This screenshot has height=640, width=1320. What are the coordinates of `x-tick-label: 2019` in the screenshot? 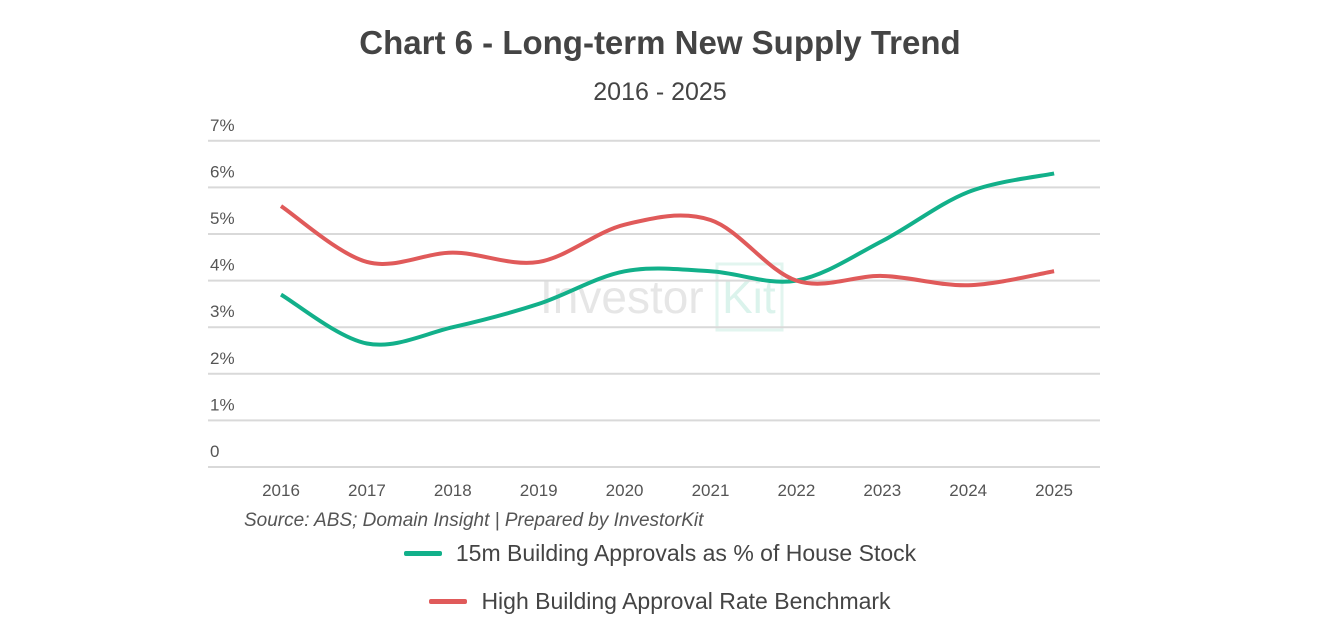 It's located at (539, 490).